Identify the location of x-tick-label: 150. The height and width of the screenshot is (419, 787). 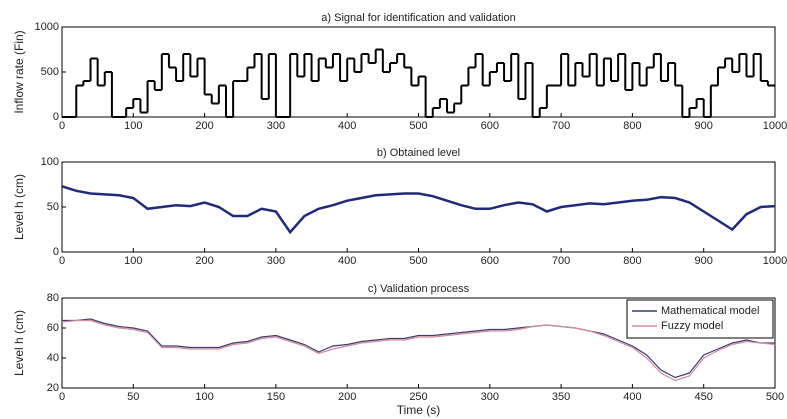
(276, 397).